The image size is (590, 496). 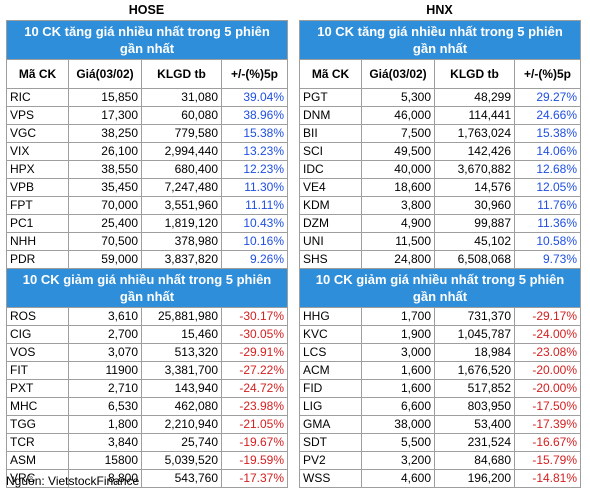 What do you see at coordinates (547, 187) in the screenshot?
I see `change-5p: 12.05%` at bounding box center [547, 187].